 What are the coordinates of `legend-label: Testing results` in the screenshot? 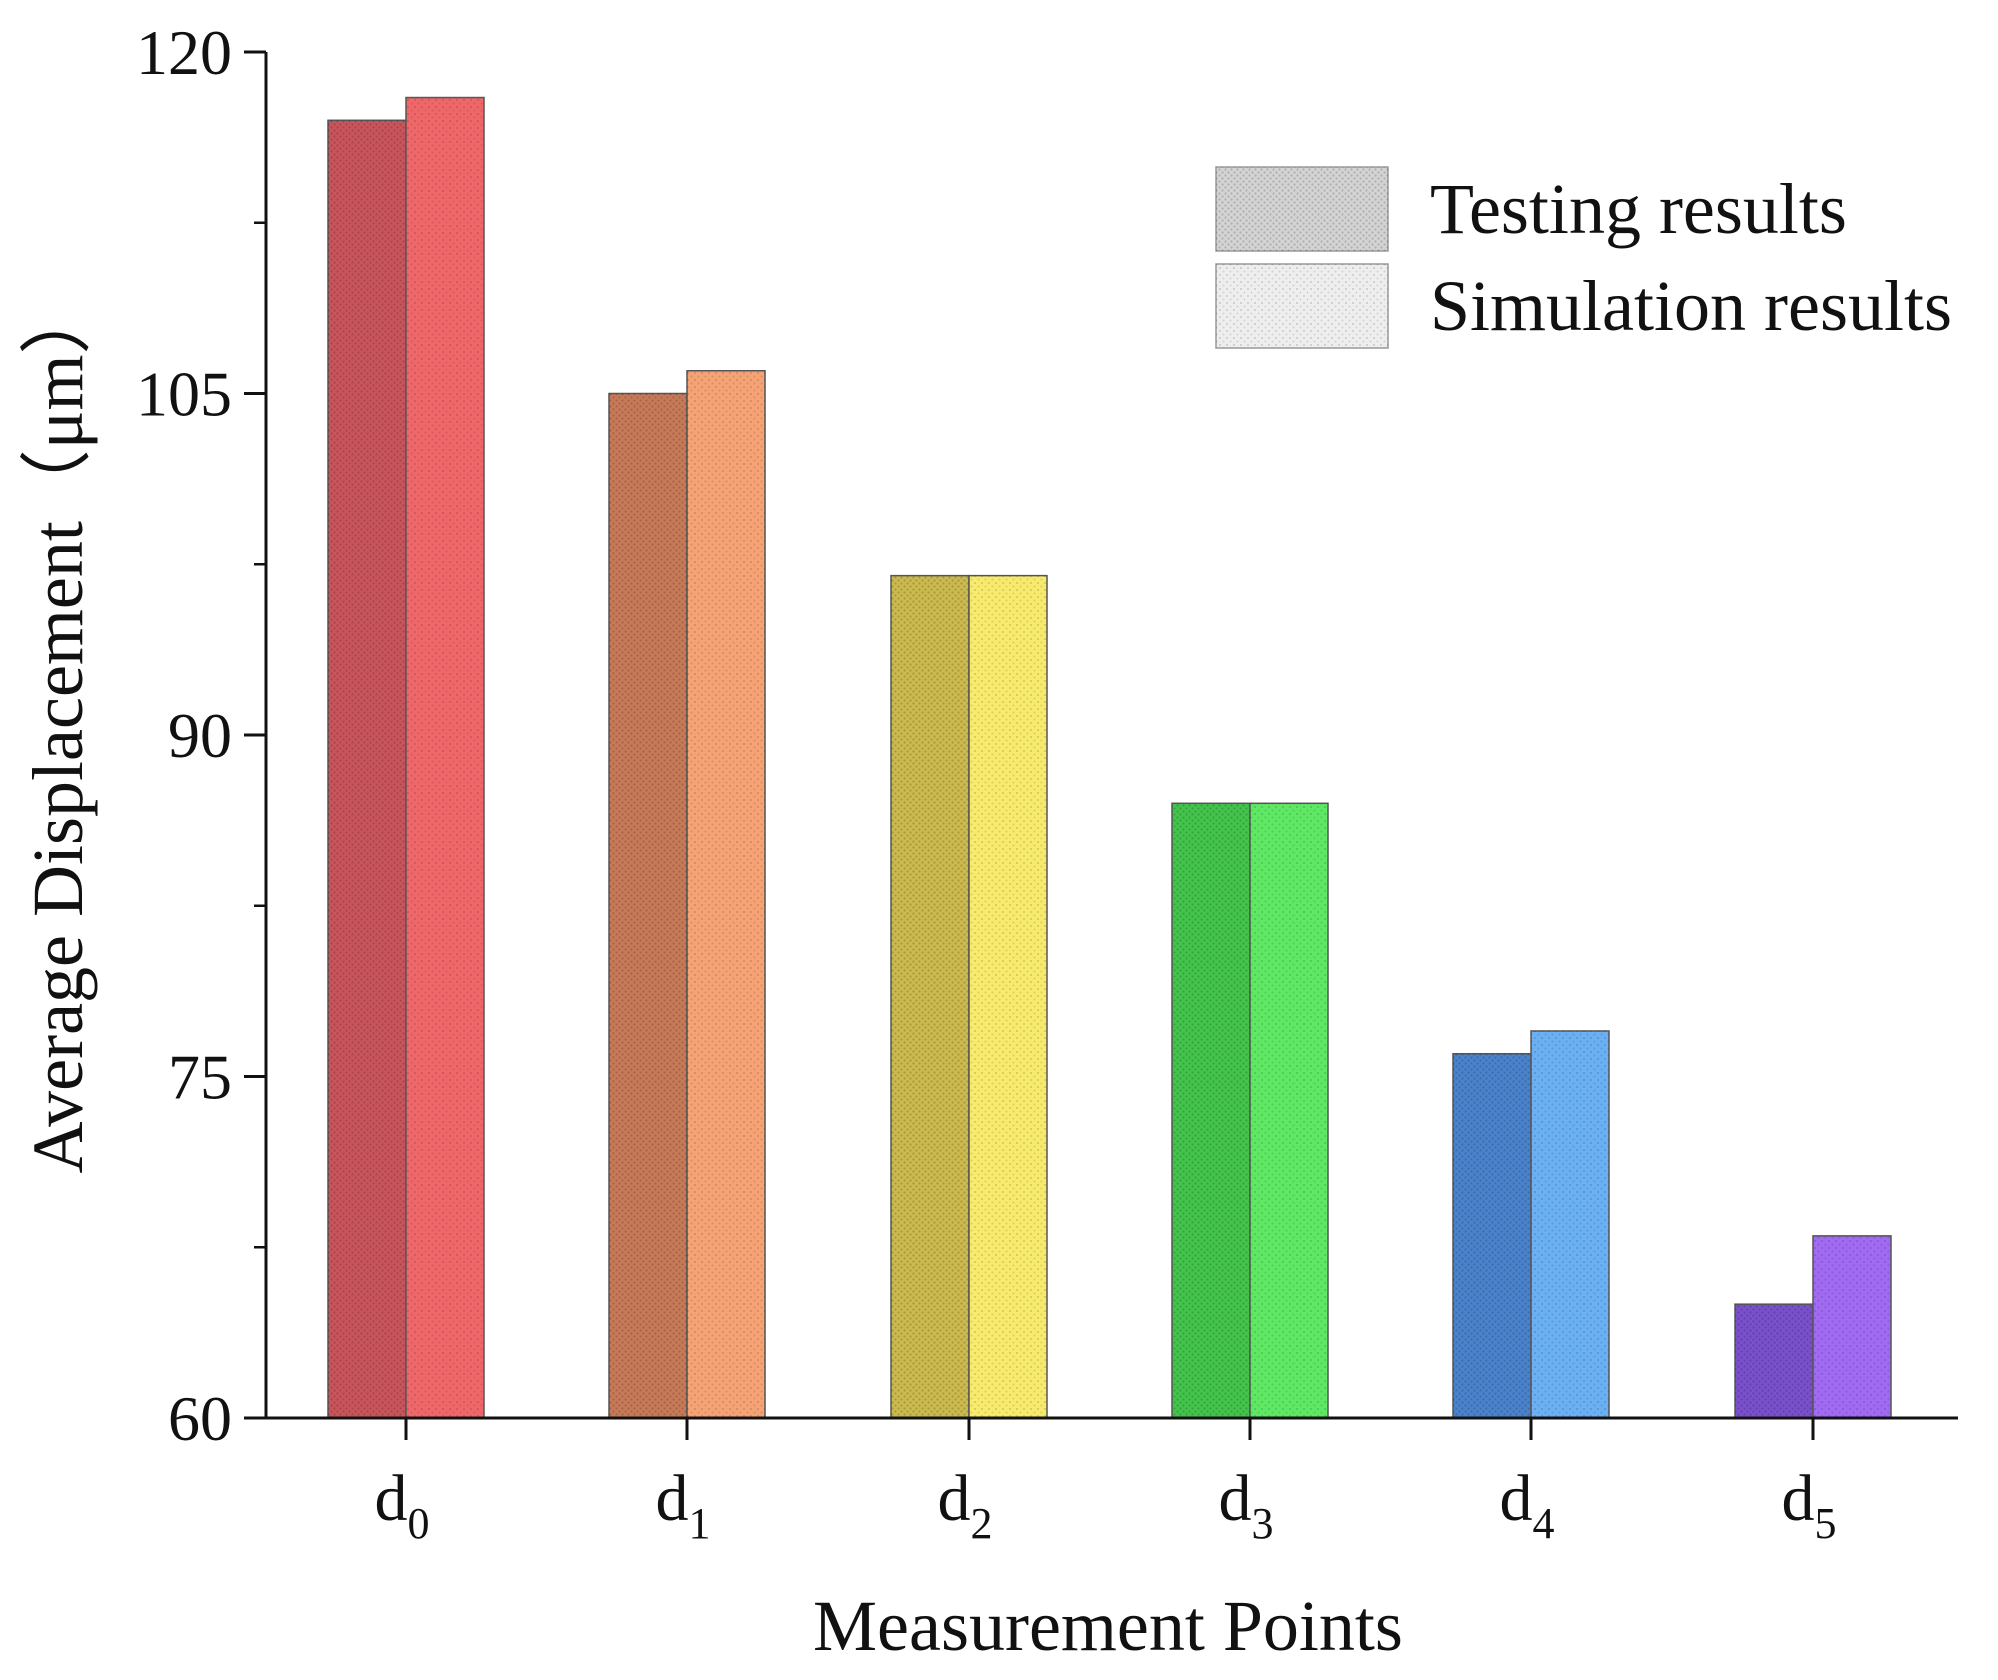 It's located at (1638, 209).